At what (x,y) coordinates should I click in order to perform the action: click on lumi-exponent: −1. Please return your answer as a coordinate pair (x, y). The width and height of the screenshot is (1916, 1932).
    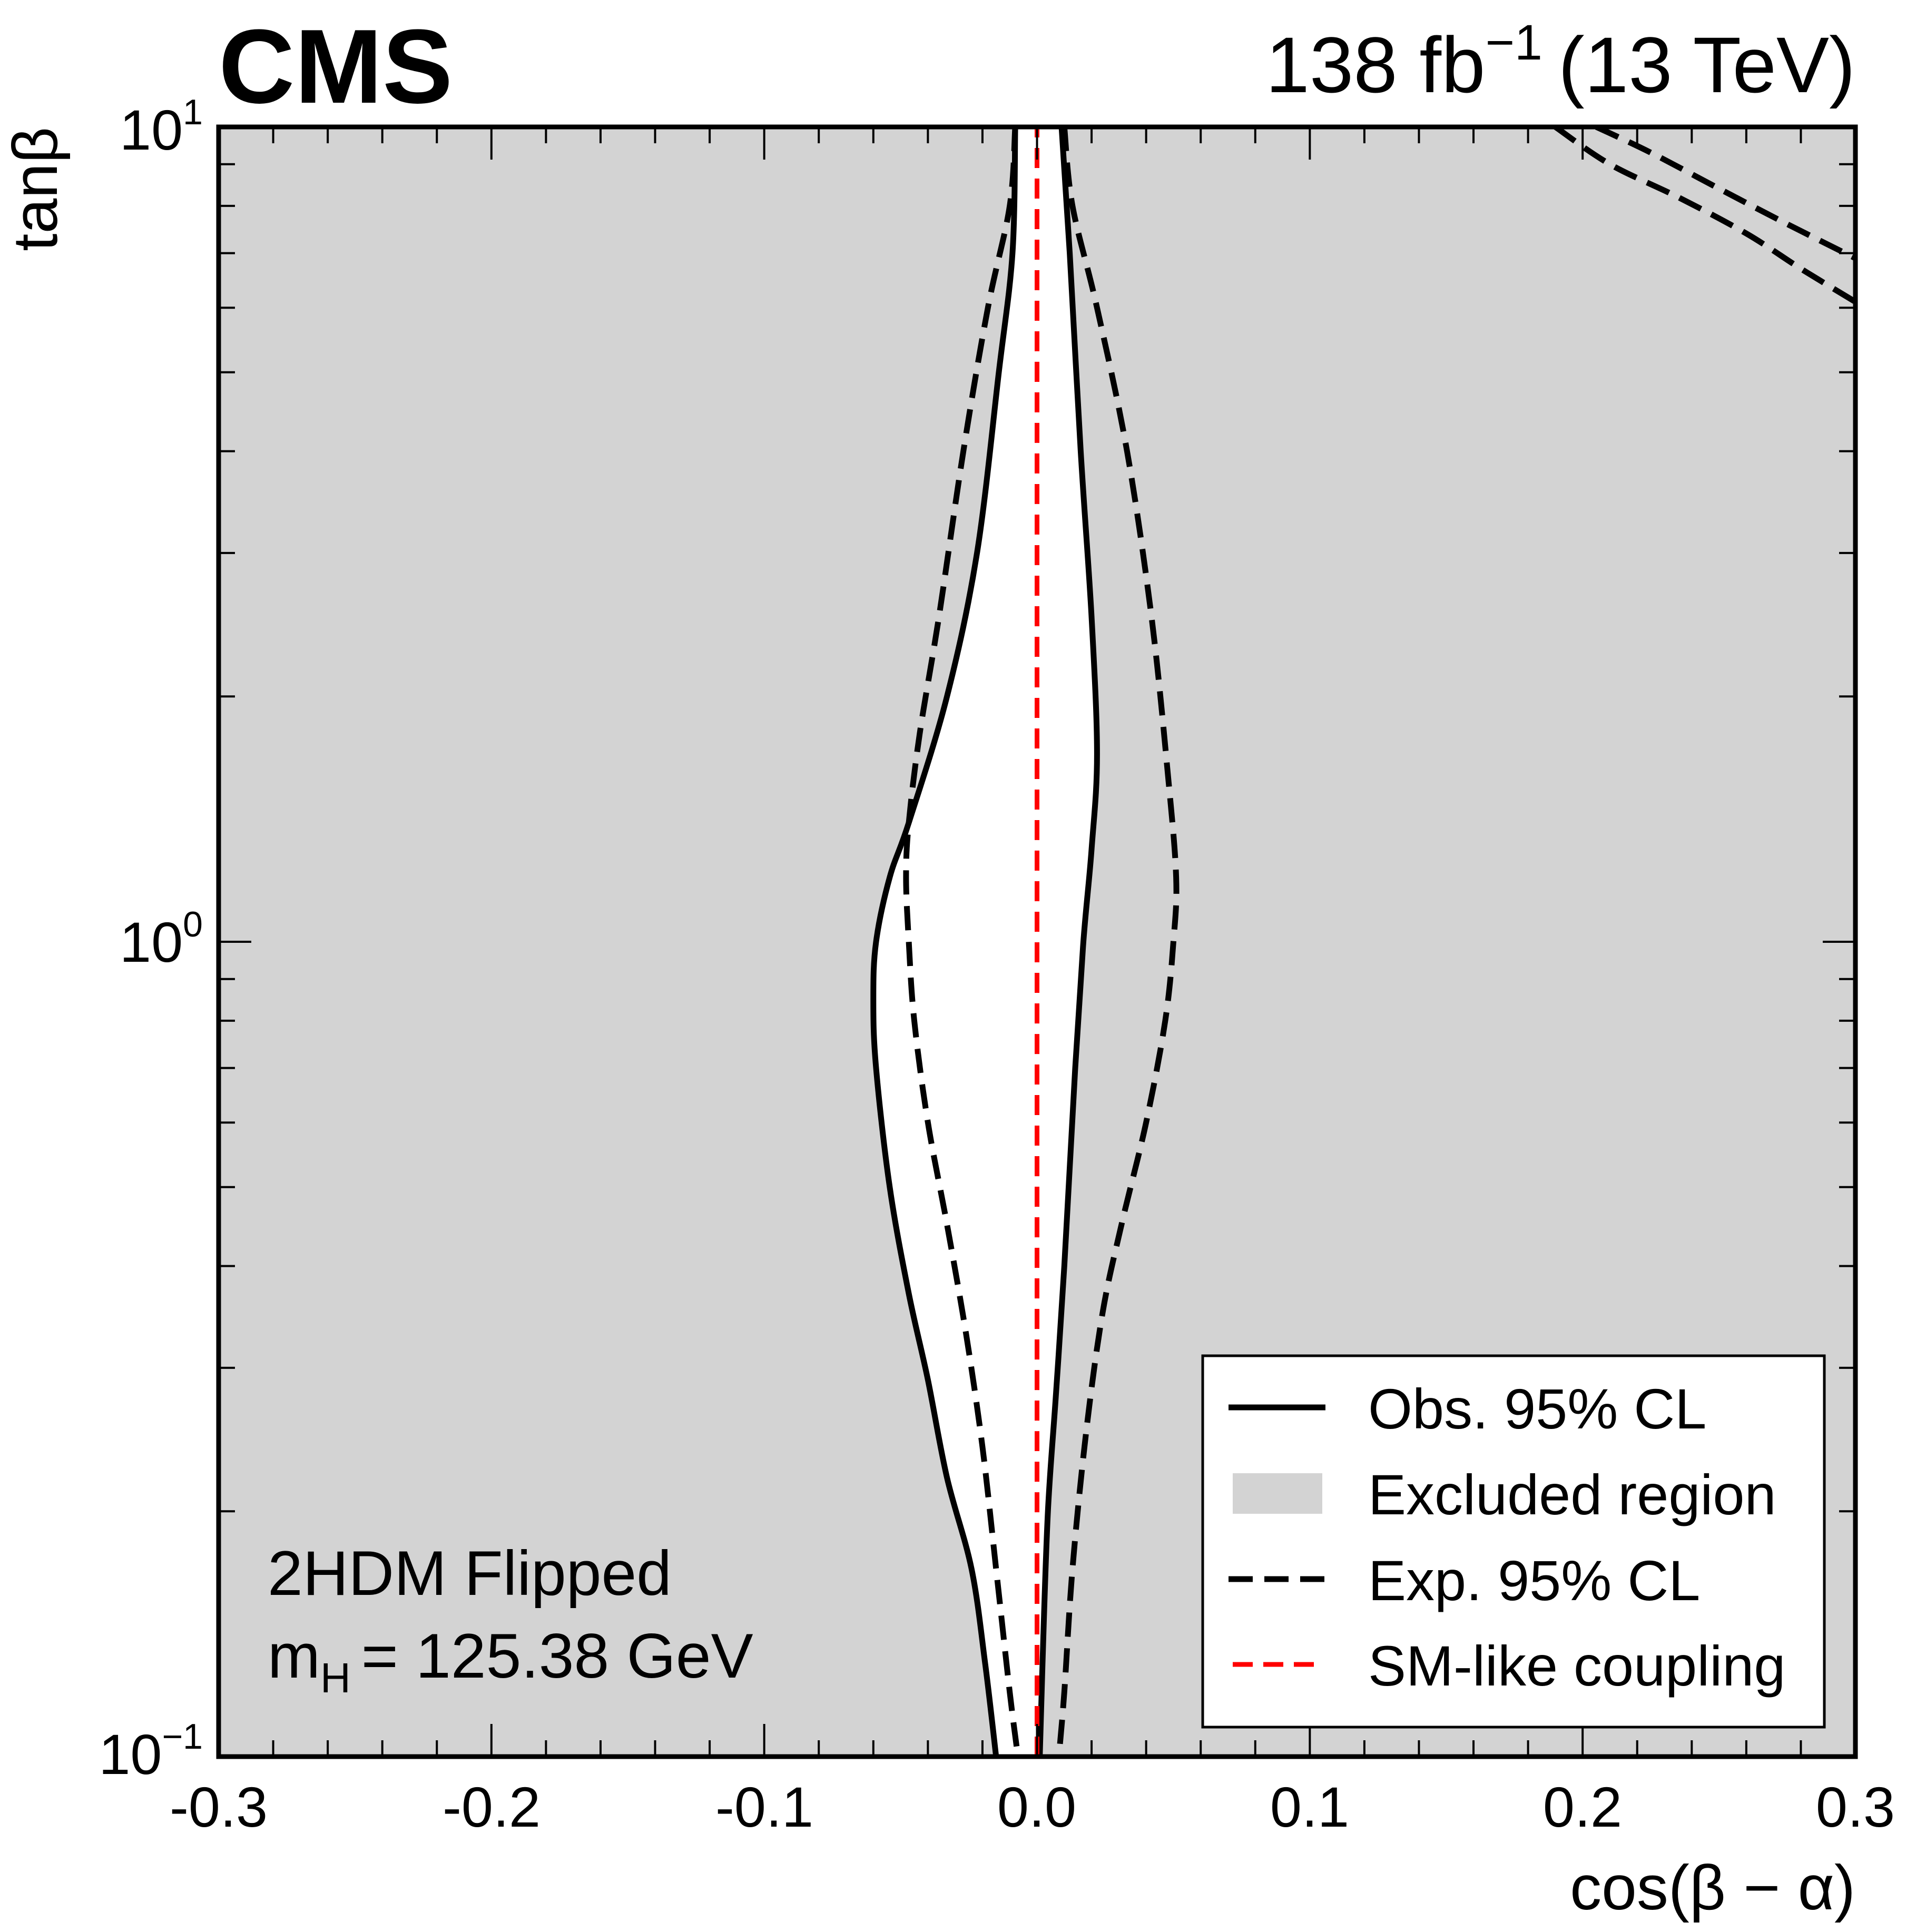
    Looking at the image, I should click on (1514, 43).